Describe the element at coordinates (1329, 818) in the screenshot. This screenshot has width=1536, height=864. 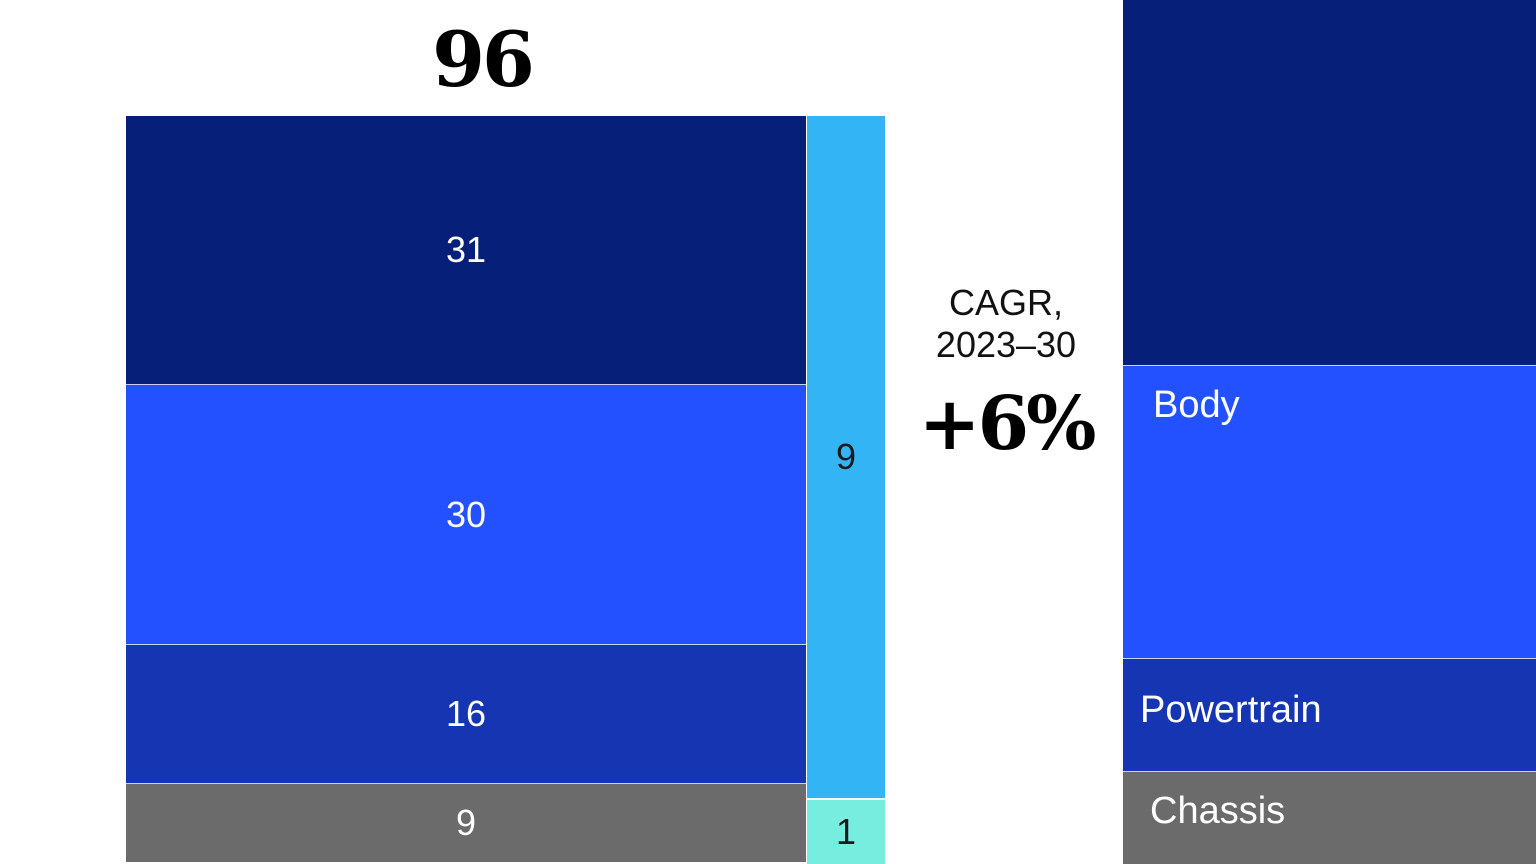
I see `legend-block-chassis: Chassis` at that location.